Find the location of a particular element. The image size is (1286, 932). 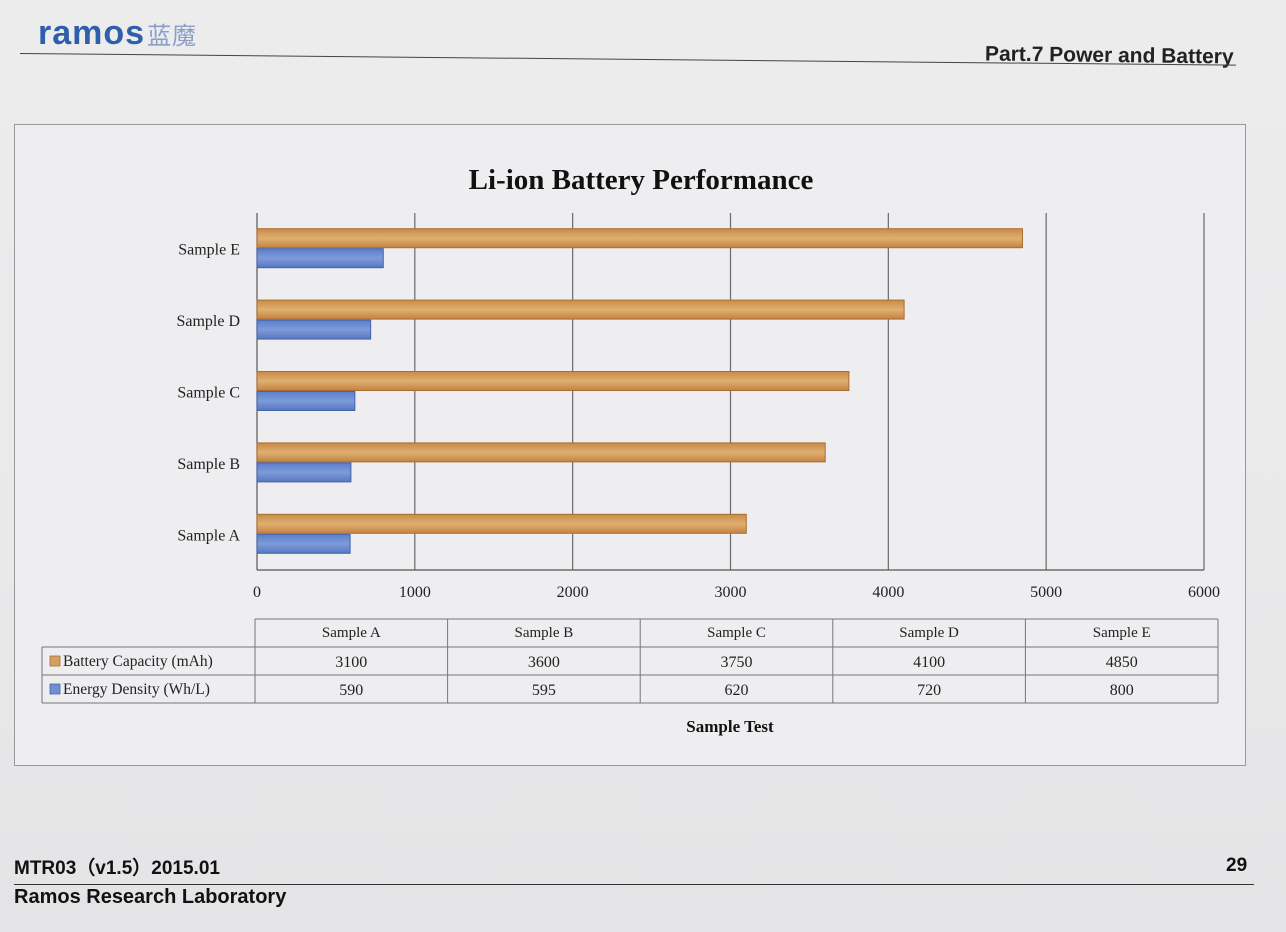

table-value-cell: 720 is located at coordinates (929, 690).